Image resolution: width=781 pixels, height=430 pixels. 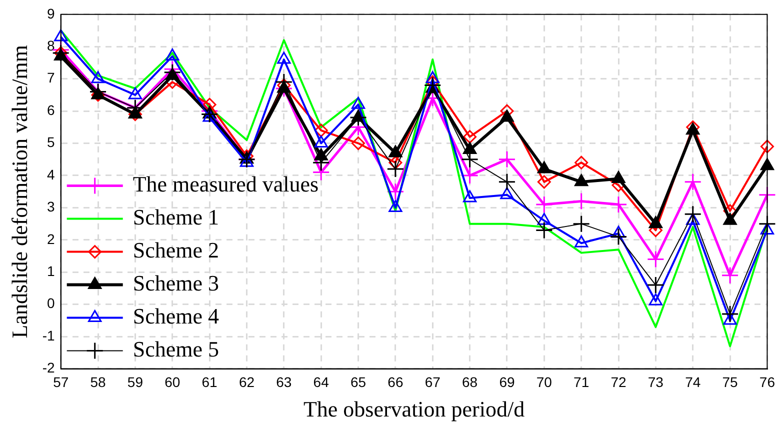 I want to click on x-tick-label: 71, so click(x=582, y=382).